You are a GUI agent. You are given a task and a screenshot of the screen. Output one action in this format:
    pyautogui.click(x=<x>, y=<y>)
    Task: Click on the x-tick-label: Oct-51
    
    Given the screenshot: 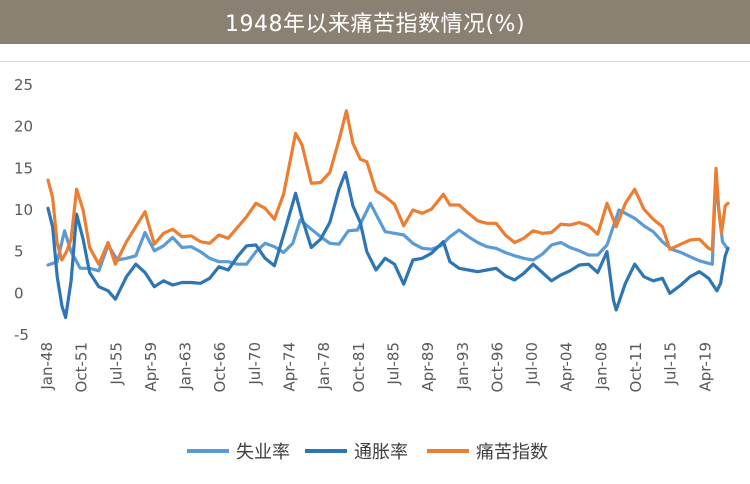 What is the action you would take?
    pyautogui.click(x=82, y=367)
    